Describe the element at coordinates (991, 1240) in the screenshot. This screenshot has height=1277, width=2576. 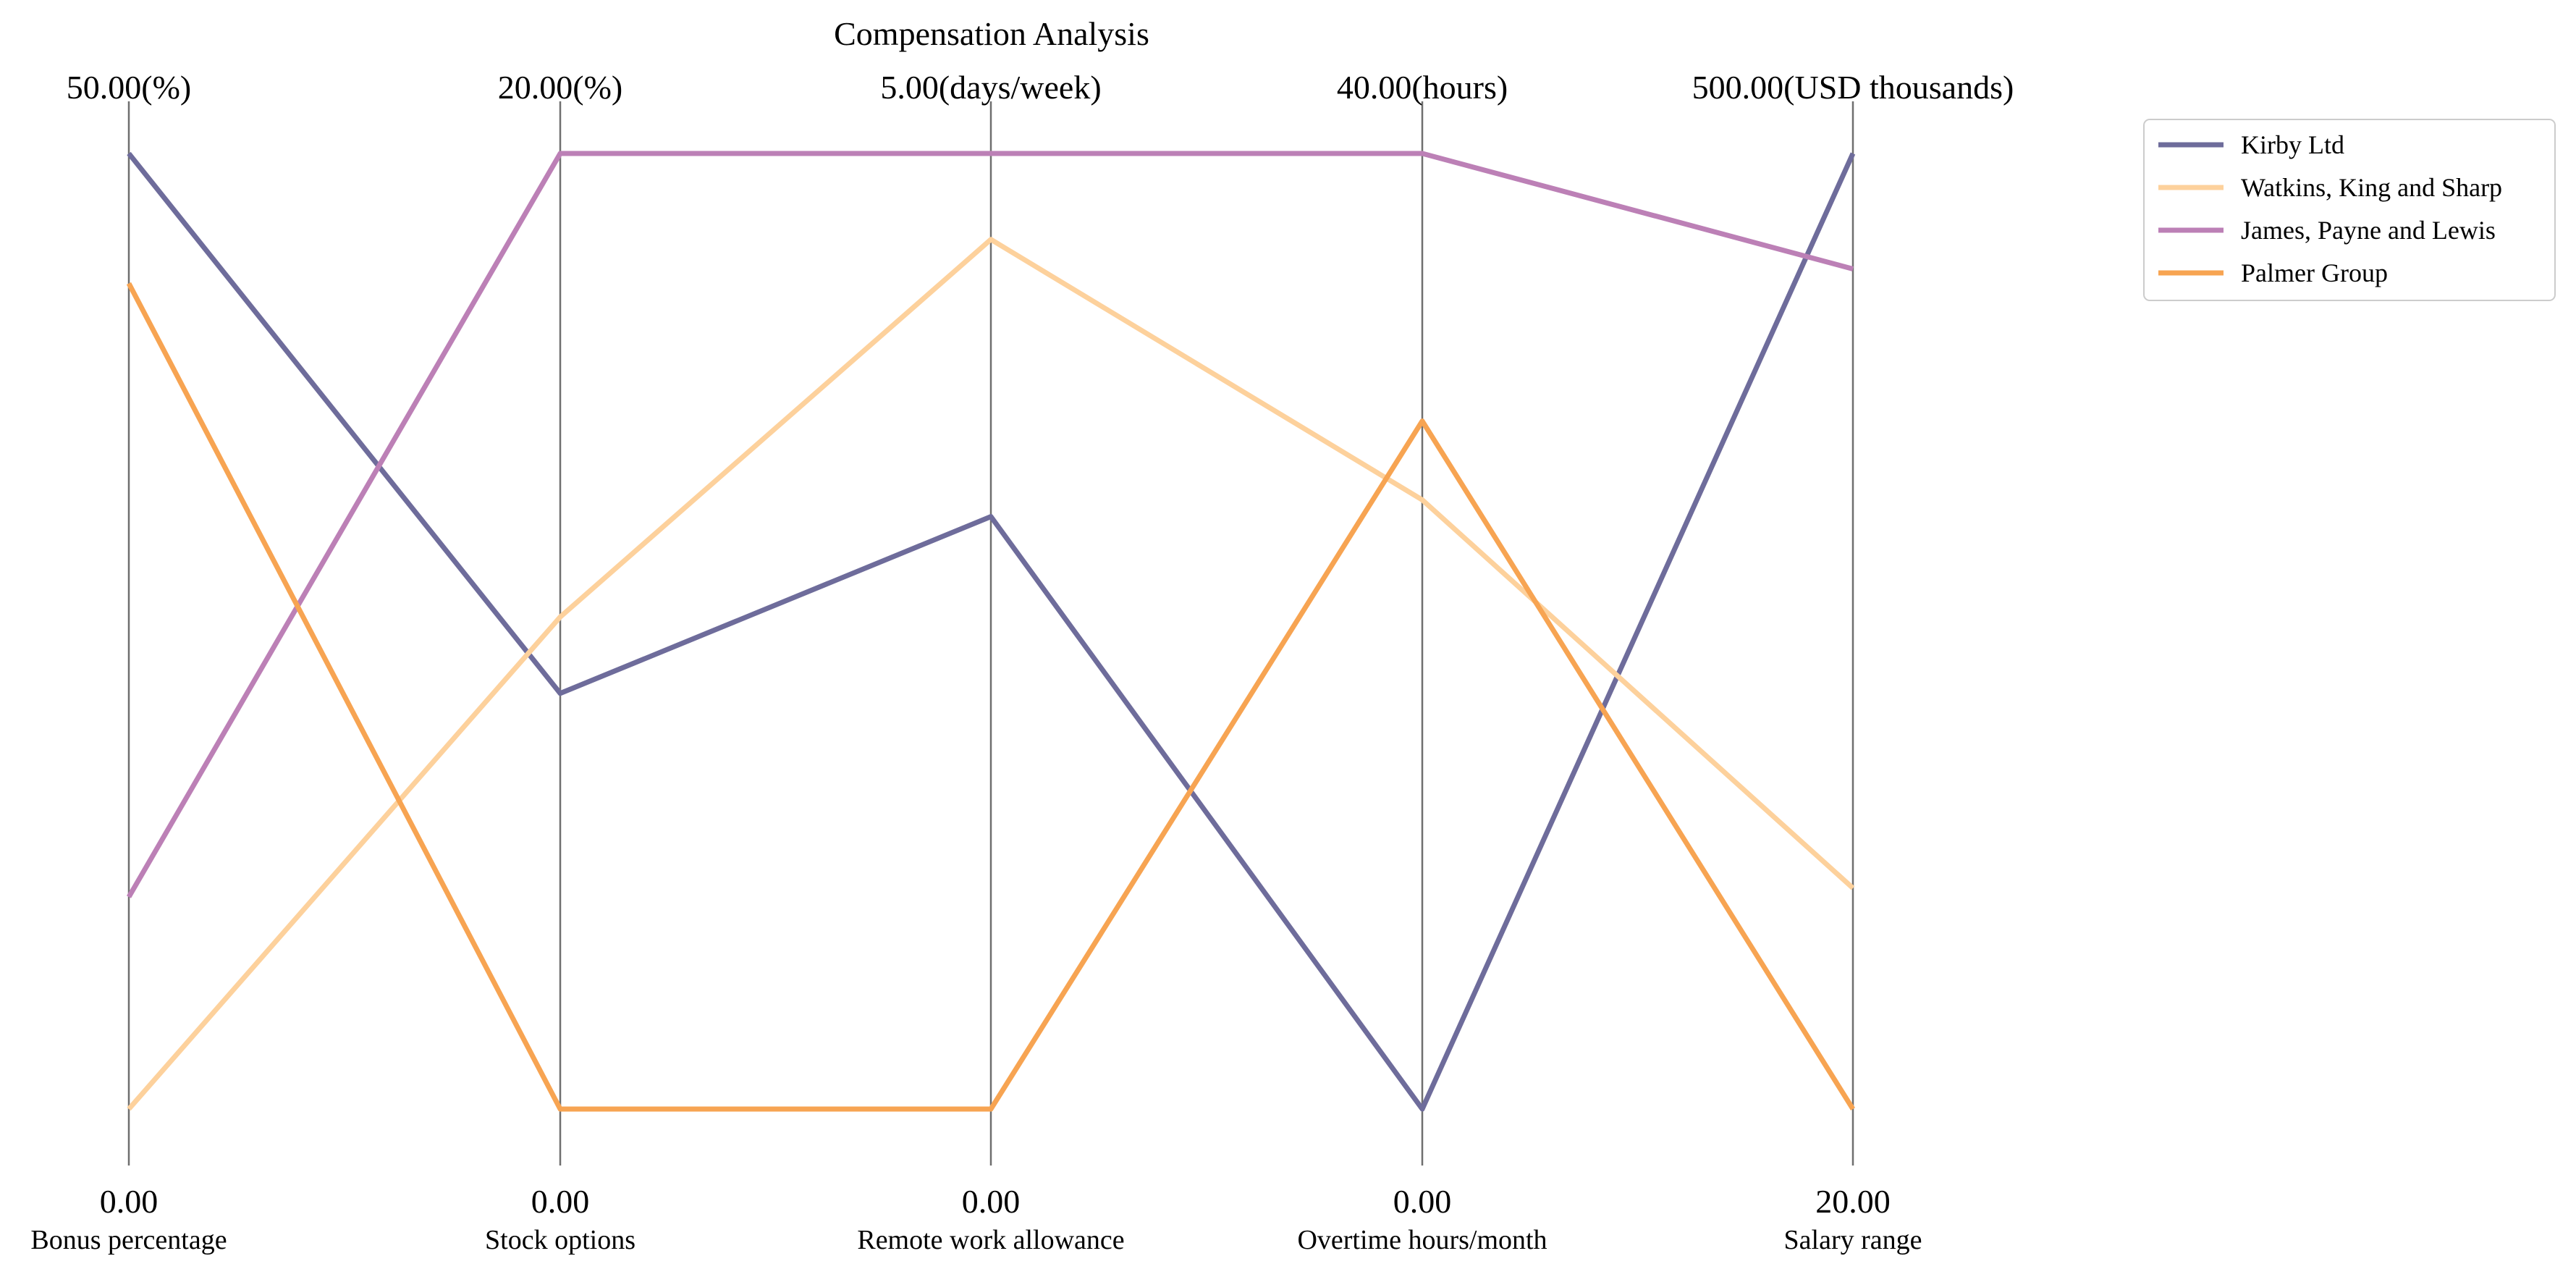
I see `axis-title-remote-work-allowance: Remote work allowance` at that location.